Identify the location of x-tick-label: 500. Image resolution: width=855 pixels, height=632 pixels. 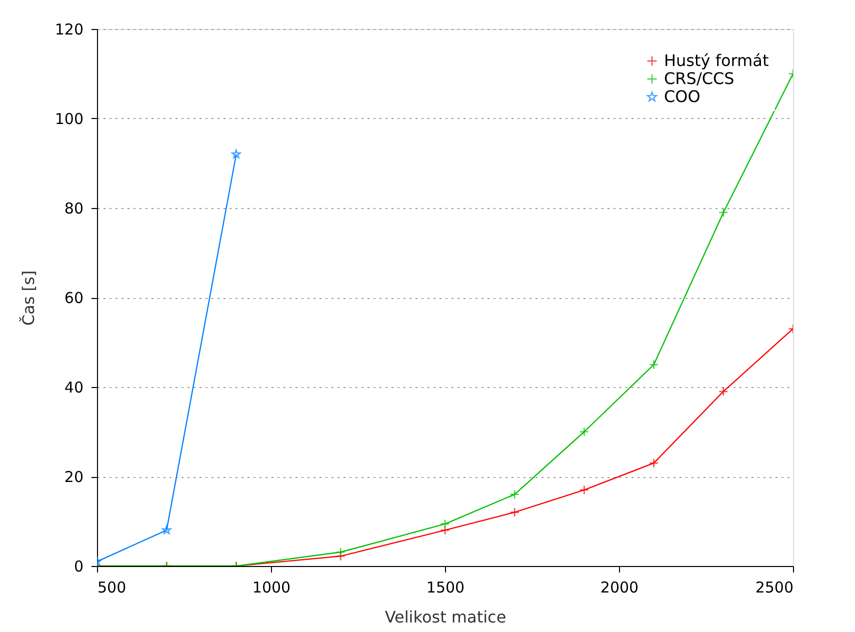
(112, 587).